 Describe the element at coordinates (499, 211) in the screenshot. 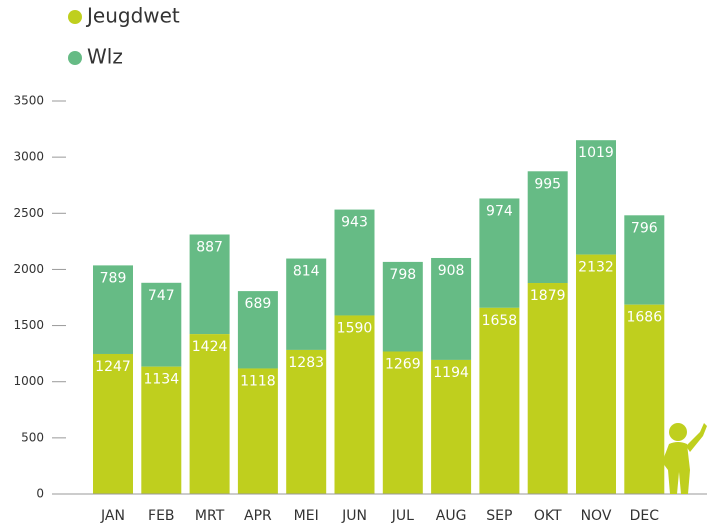

I see `data-label: 974` at that location.